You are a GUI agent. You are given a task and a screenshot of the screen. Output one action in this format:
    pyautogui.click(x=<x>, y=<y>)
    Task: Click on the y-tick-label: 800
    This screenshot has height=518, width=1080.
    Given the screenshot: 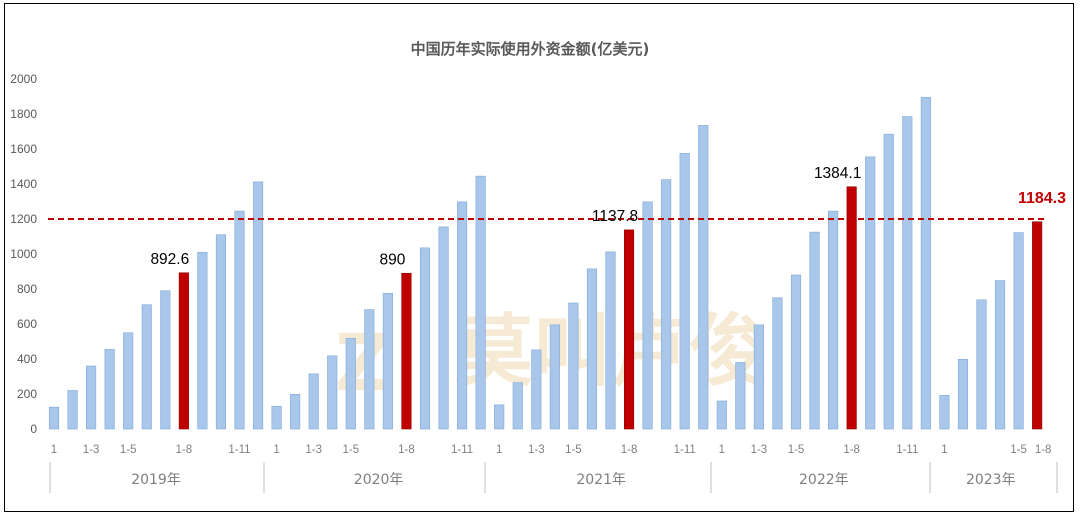 What is the action you would take?
    pyautogui.click(x=27, y=289)
    